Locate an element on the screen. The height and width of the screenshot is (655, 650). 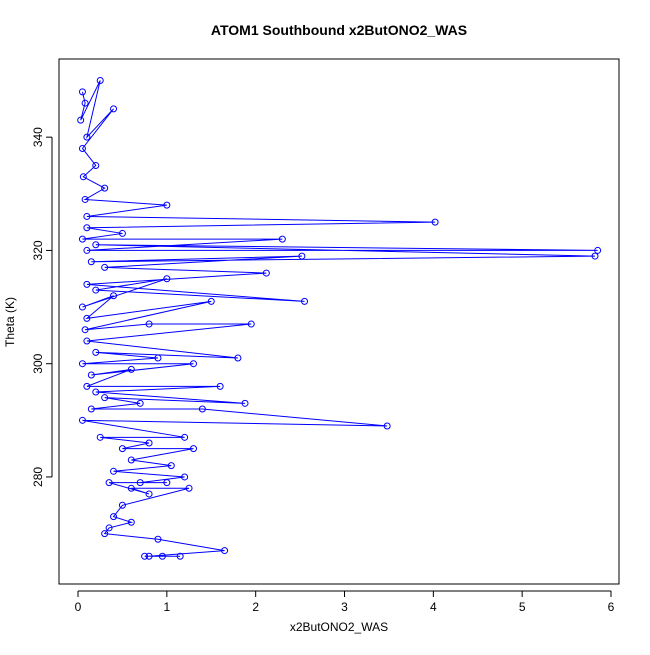
y-tick-label: 320 is located at coordinates (38, 250).